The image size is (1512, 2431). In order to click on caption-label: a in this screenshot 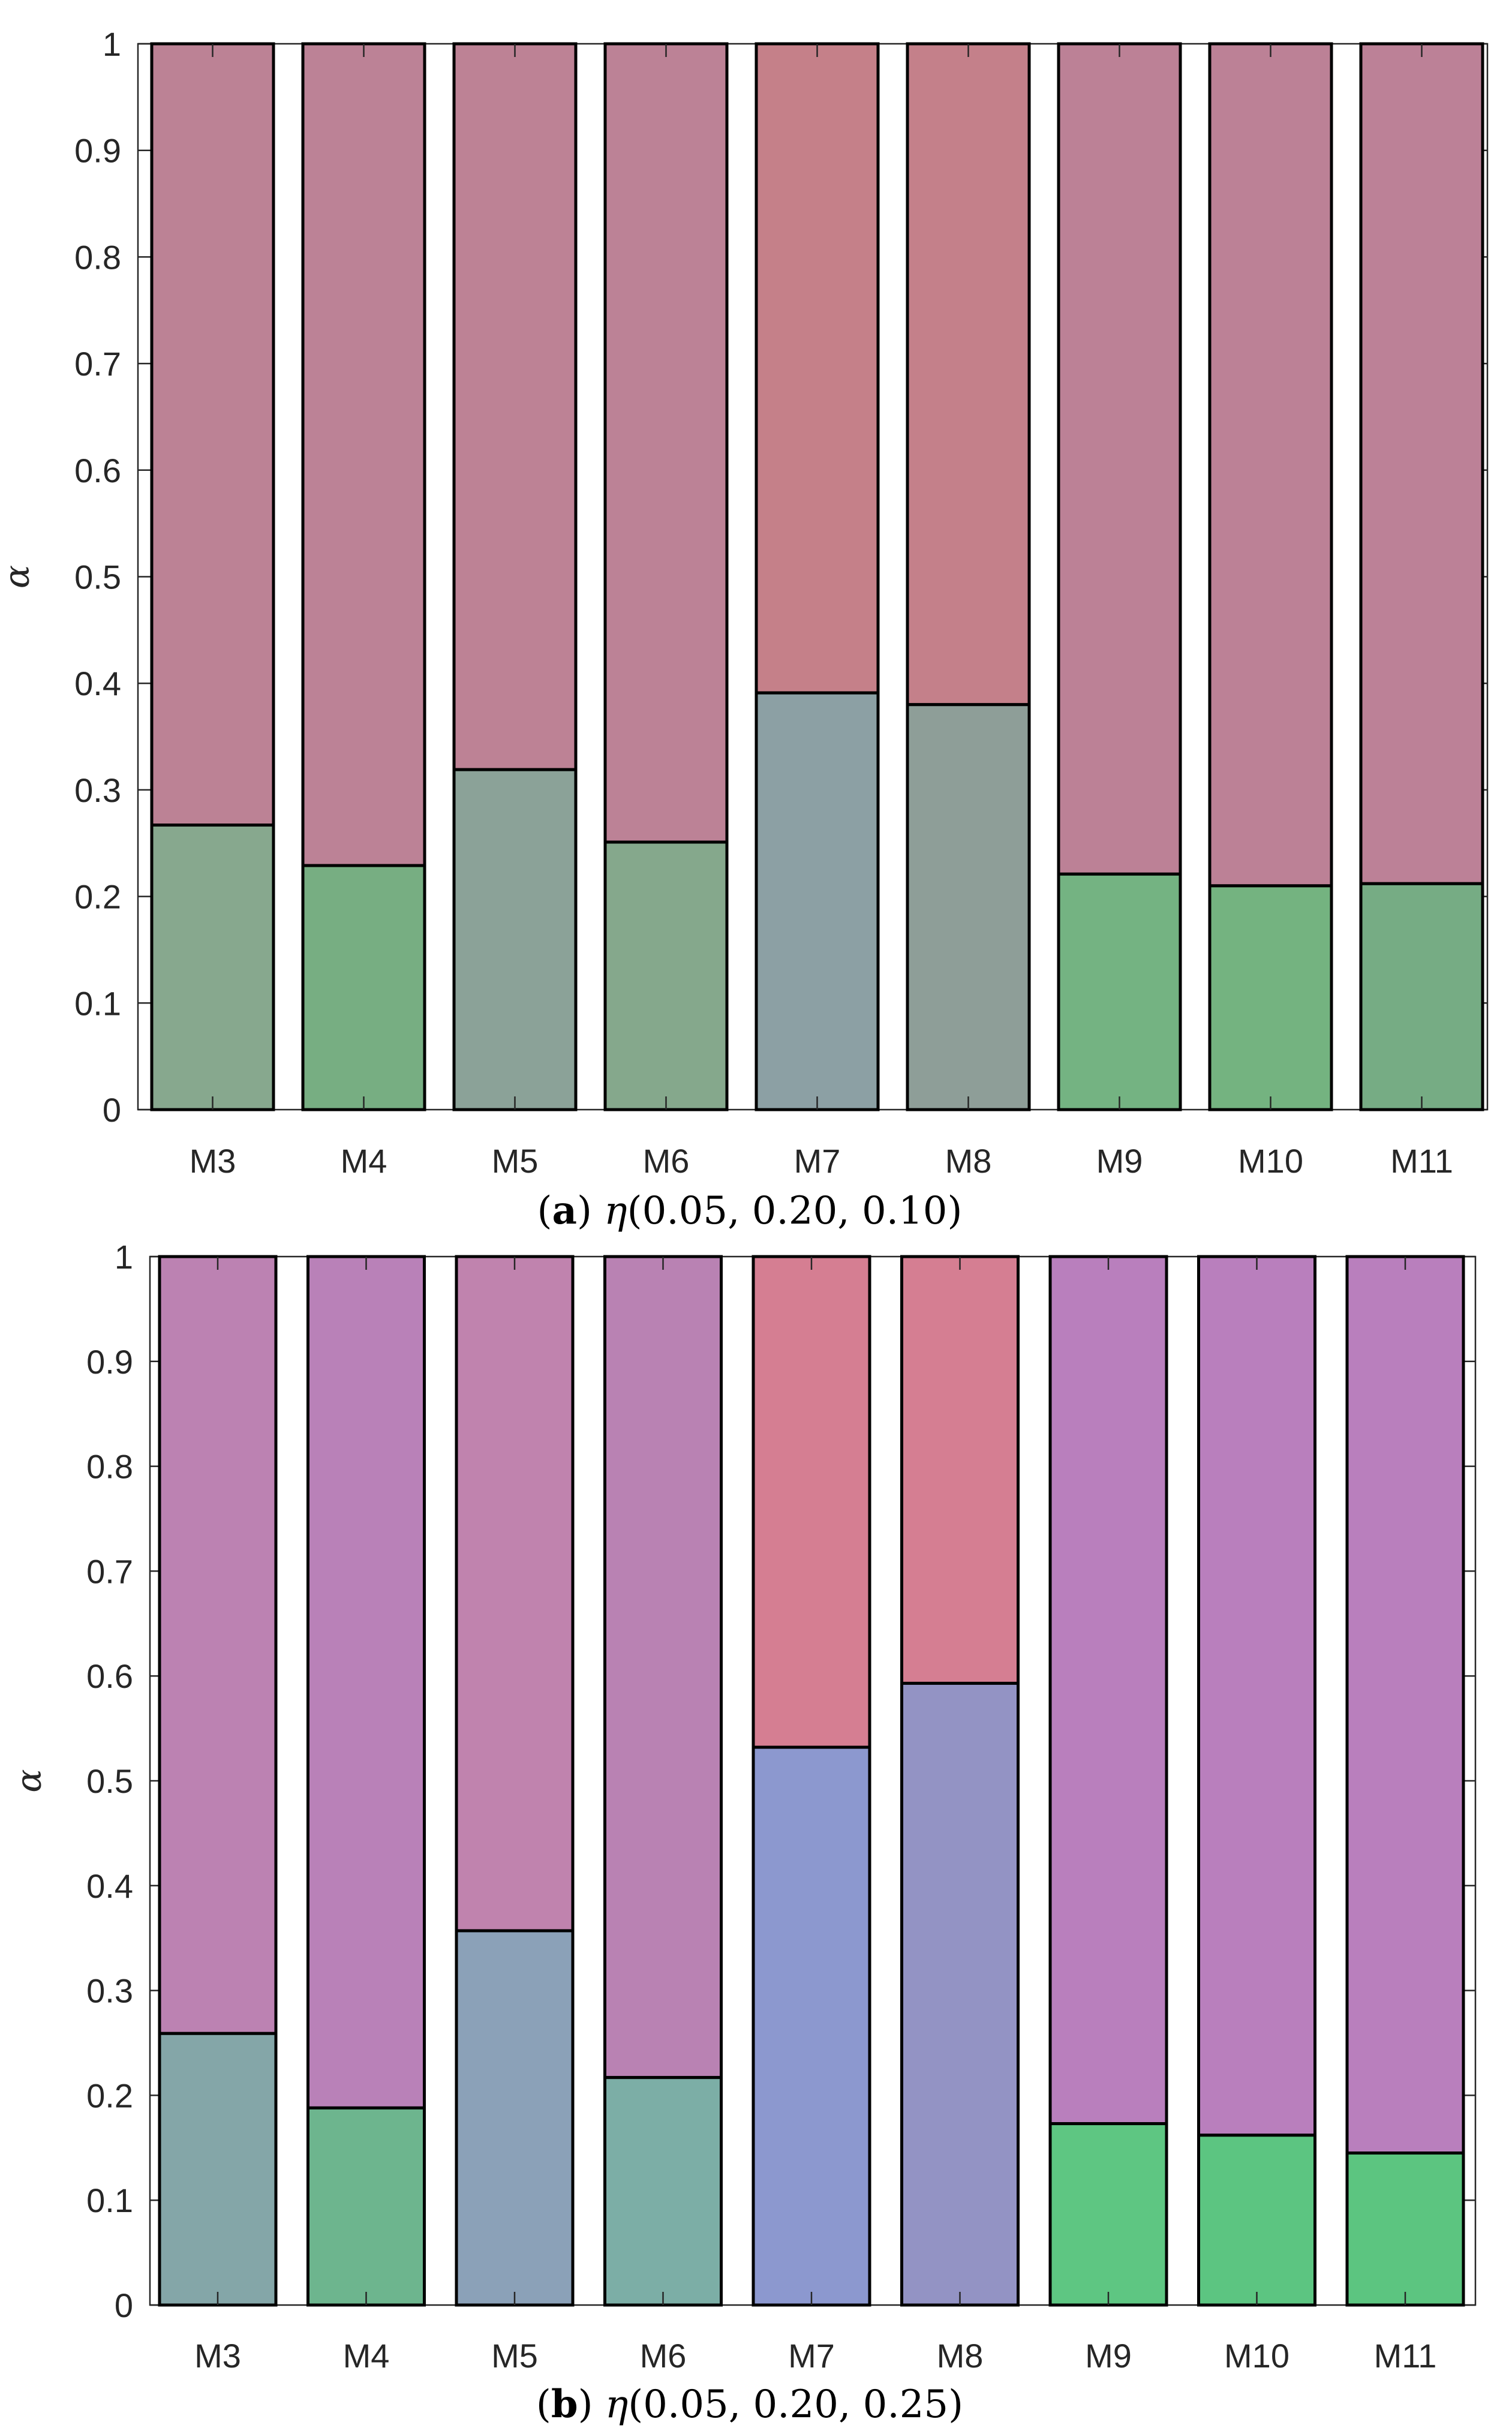, I will do `click(564, 1210)`.